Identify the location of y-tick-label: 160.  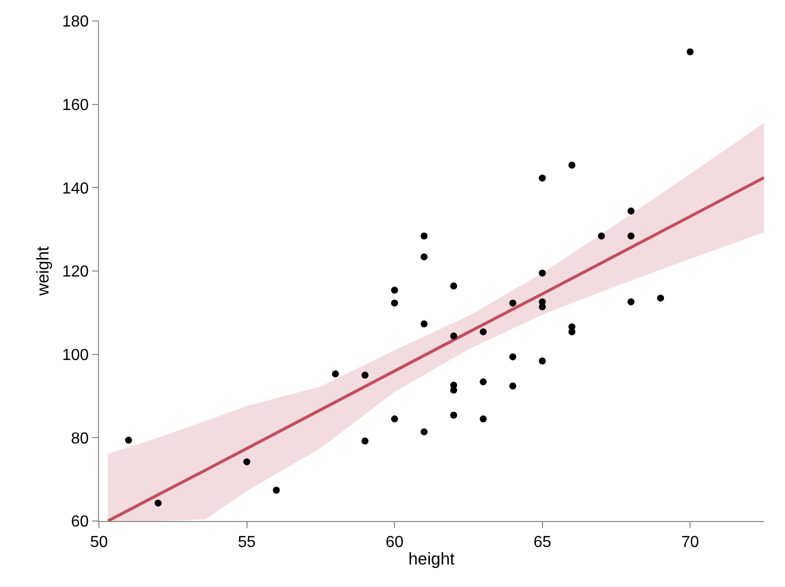
(75, 105).